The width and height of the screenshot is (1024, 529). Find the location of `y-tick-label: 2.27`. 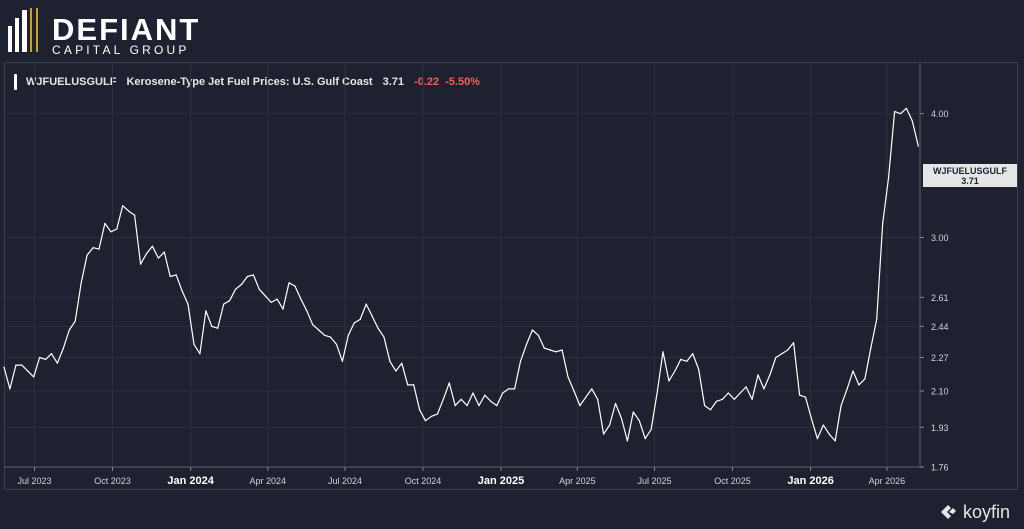

y-tick-label: 2.27 is located at coordinates (940, 358).